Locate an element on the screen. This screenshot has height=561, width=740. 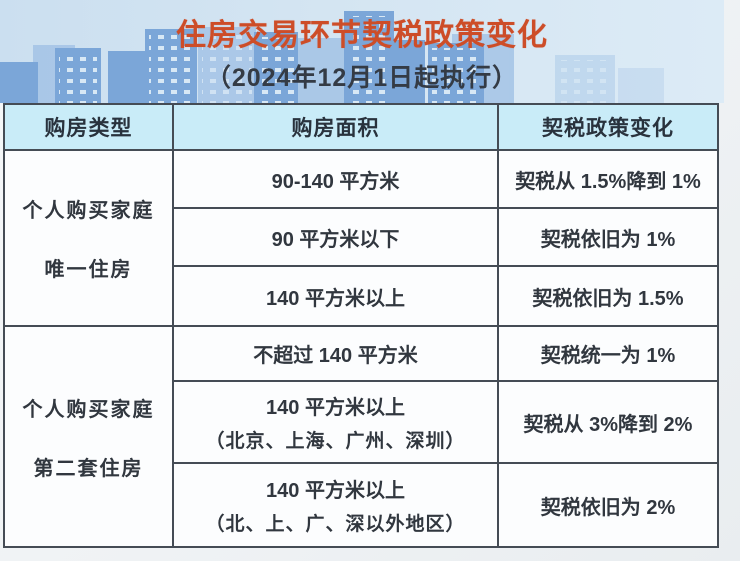
buyer-type-line2: 第二套住房 is located at coordinates (88, 468).